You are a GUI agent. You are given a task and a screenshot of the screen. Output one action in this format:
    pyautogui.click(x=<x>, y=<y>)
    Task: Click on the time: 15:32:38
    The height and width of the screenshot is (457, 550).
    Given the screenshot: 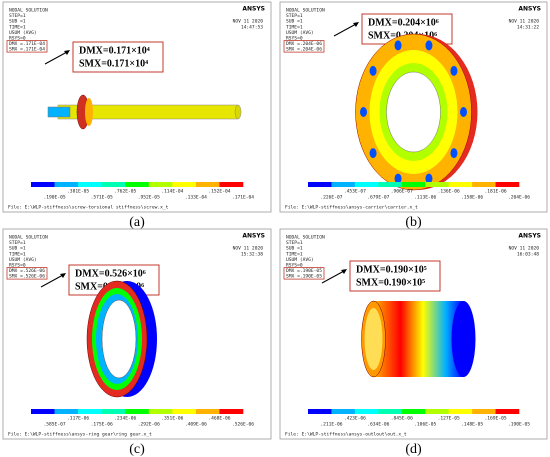 What is the action you would take?
    pyautogui.click(x=252, y=255)
    